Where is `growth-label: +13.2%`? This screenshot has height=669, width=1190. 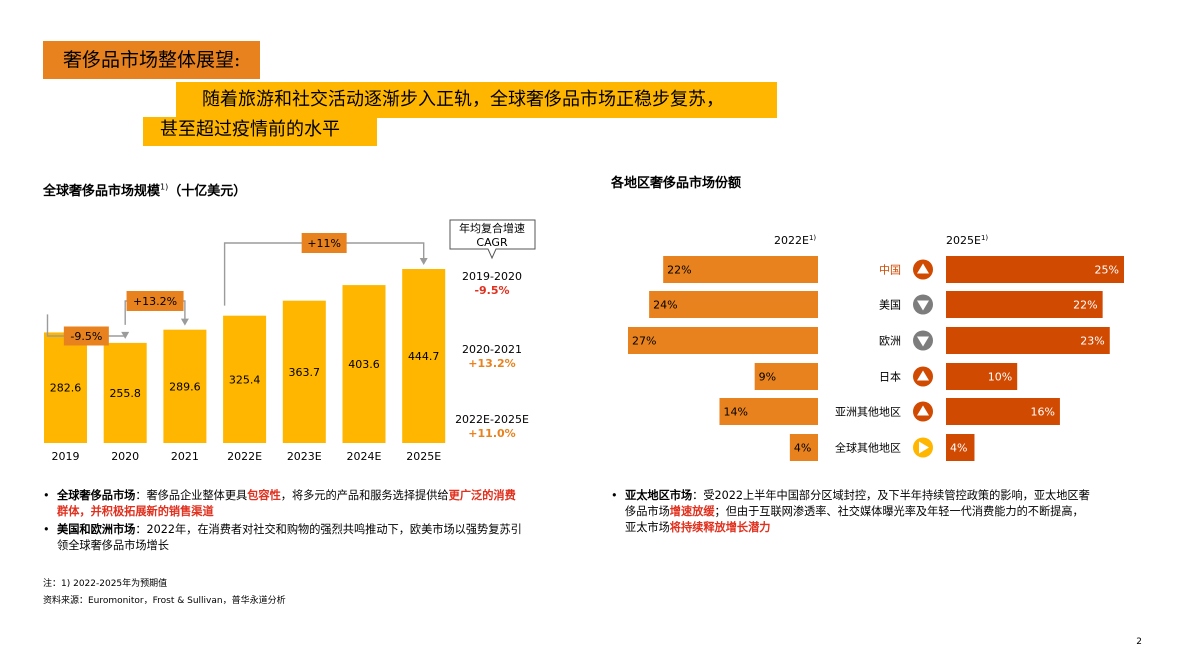
growth-label: +13.2% is located at coordinates (155, 301).